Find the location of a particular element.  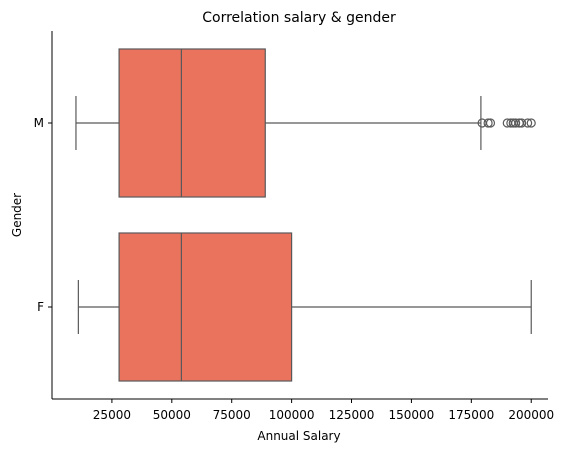

x-tick-label: 175000 is located at coordinates (471, 415).